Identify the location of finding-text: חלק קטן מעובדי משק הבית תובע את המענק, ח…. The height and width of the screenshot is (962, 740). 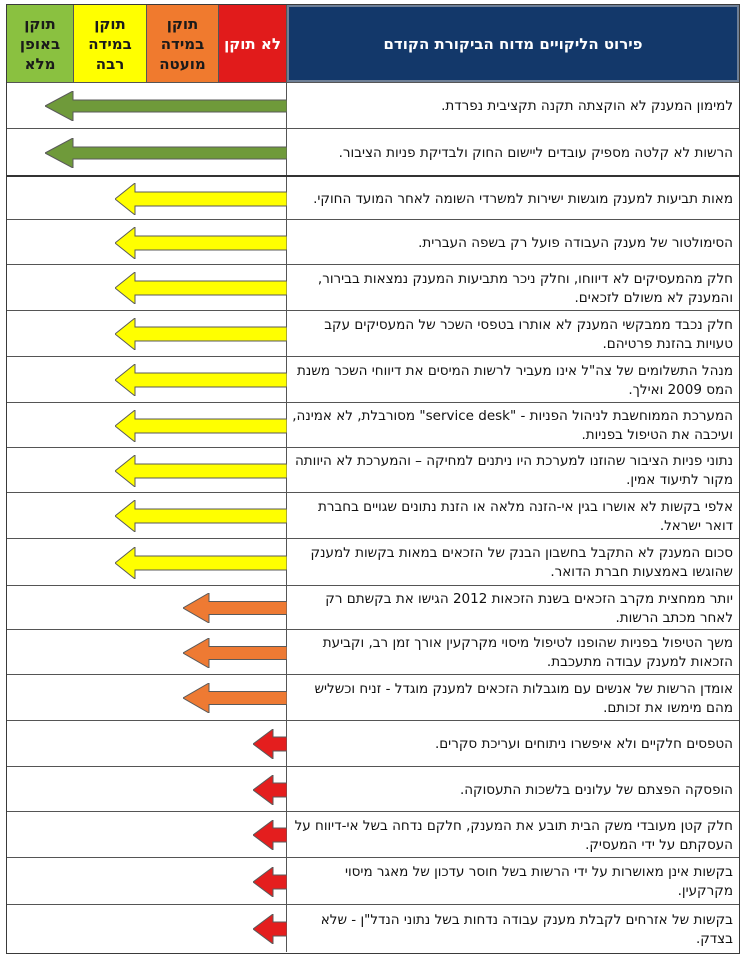
(513, 835).